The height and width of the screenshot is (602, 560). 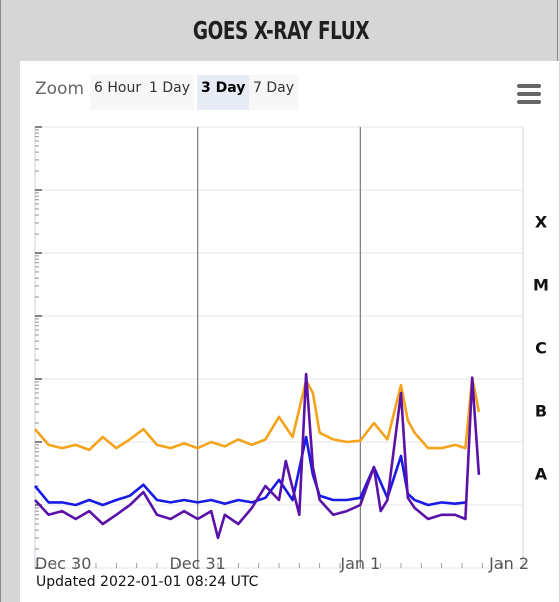 What do you see at coordinates (281, 30) in the screenshot?
I see `widget-title: GOES X-RAY FLUX` at bounding box center [281, 30].